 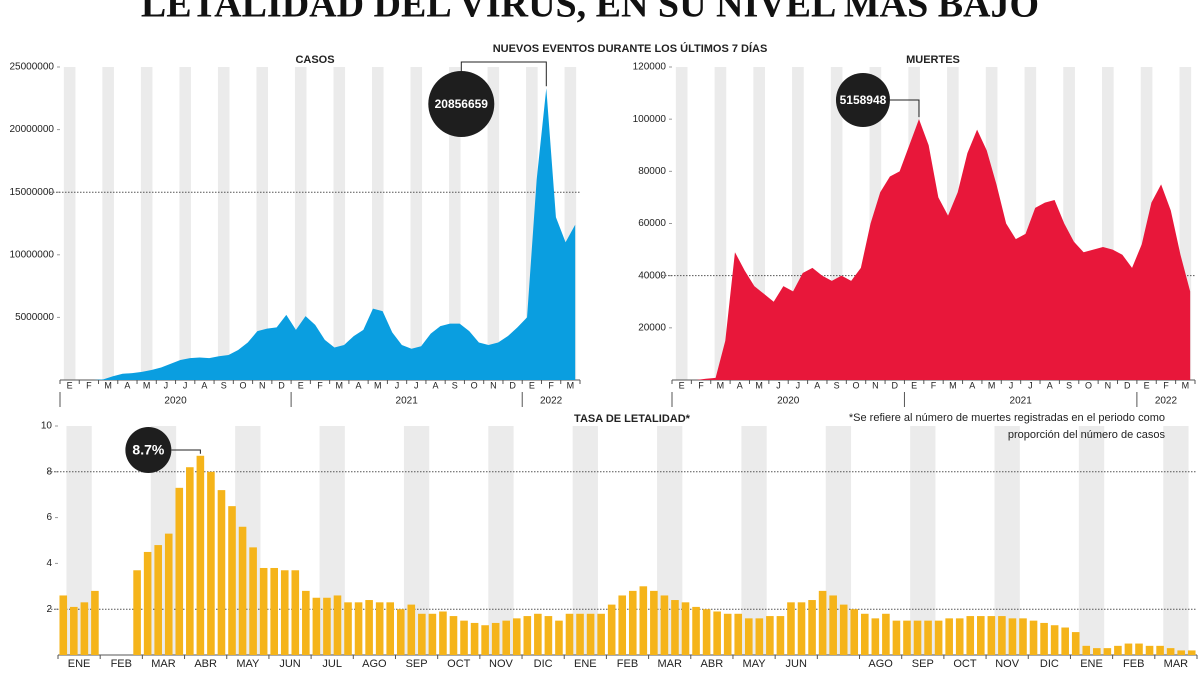 What do you see at coordinates (1087, 435) in the screenshot?
I see `footnote: proporción del número de casos` at bounding box center [1087, 435].